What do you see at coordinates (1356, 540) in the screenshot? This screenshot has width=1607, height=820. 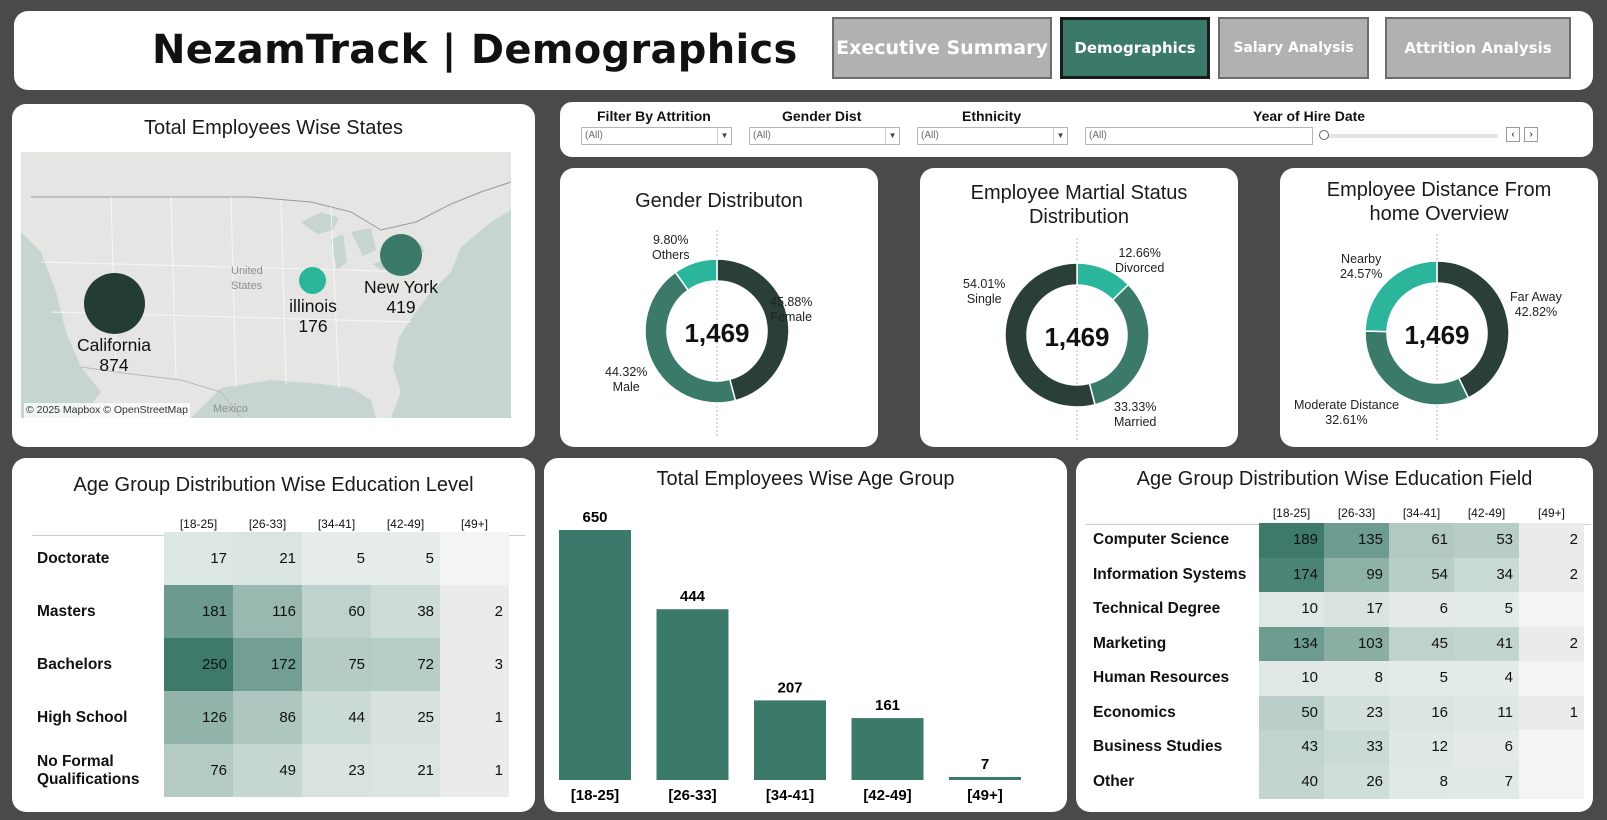 I see `heatmap-cell: 135` at bounding box center [1356, 540].